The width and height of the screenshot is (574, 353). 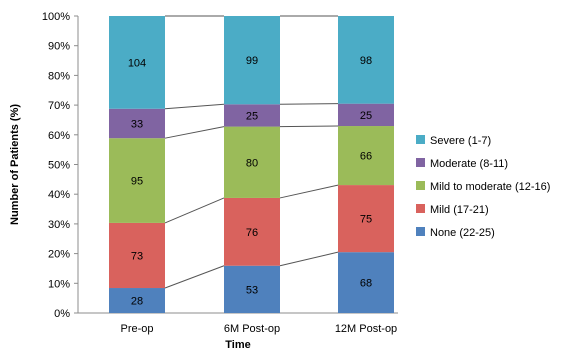 I want to click on y-tick-label: 20%, so click(x=59, y=255).